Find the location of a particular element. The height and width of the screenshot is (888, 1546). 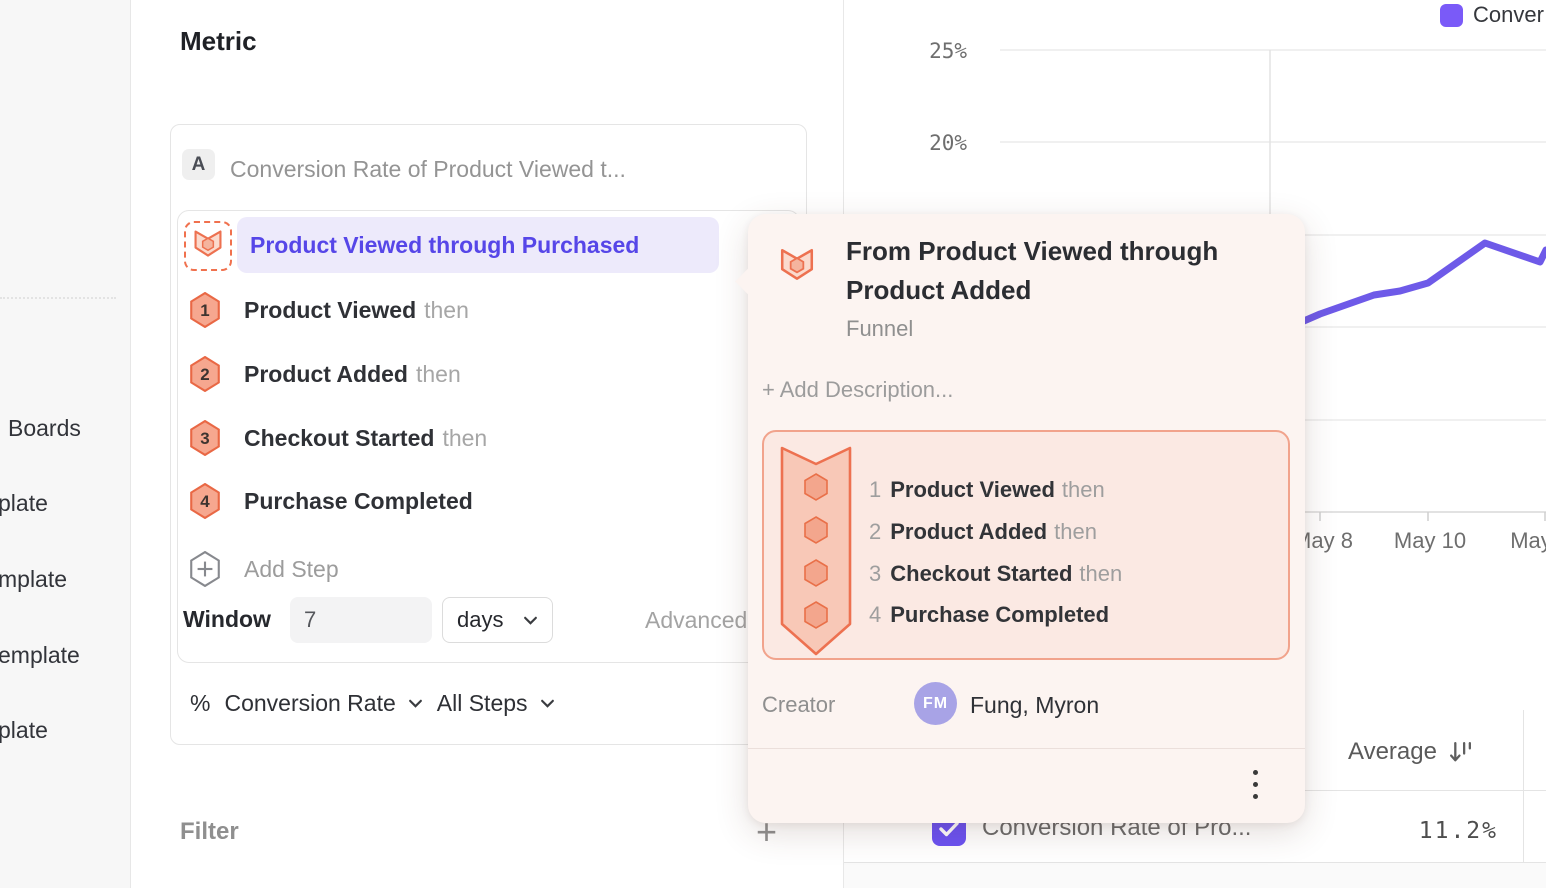

measure-row: % Conversion Rate All Steps is located at coordinates (372, 703).